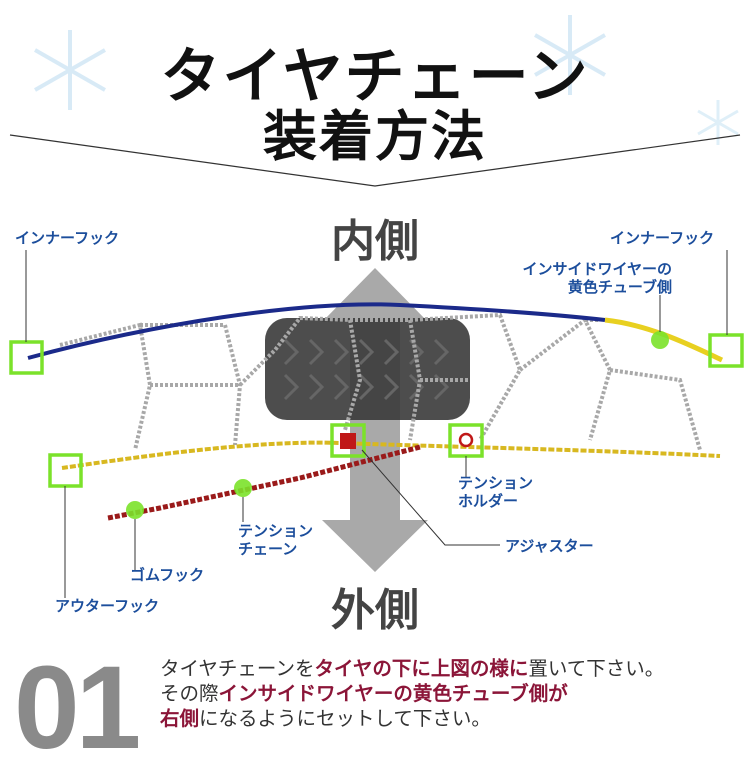  Describe the element at coordinates (367, 369) in the screenshot. I see `tire` at that location.